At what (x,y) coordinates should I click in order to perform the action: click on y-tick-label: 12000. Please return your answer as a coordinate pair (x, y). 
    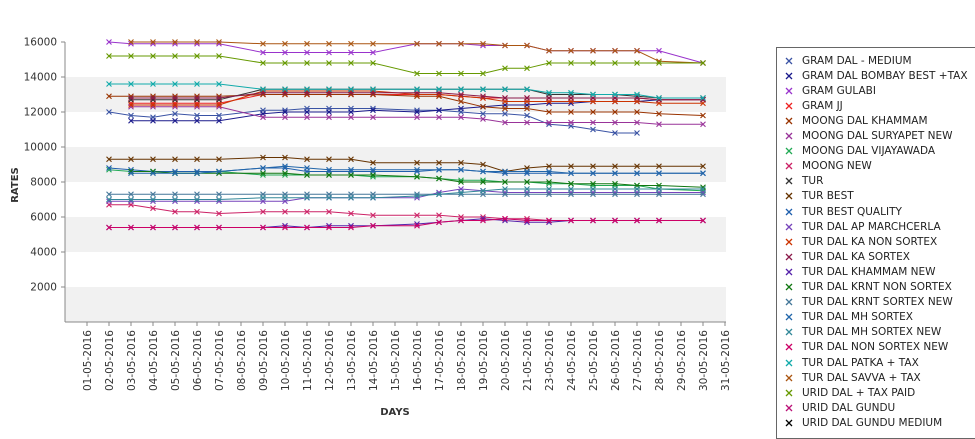
    Looking at the image, I should click on (40, 113).